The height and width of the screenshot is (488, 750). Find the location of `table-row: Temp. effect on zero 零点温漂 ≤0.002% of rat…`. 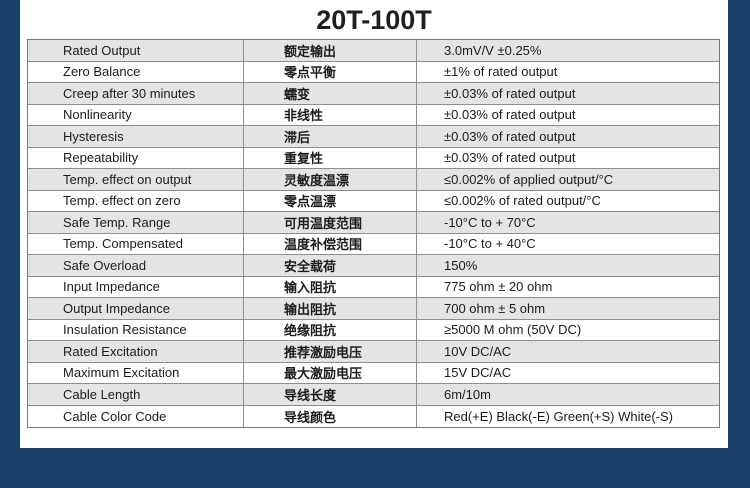

table-row: Temp. effect on zero 零点温漂 ≤0.002% of rat… is located at coordinates (373, 201).